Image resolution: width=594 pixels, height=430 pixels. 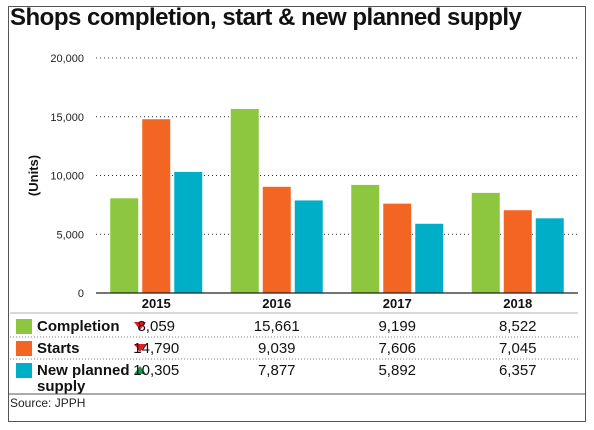 I want to click on source-note: Source: JPPH, so click(x=48, y=403).